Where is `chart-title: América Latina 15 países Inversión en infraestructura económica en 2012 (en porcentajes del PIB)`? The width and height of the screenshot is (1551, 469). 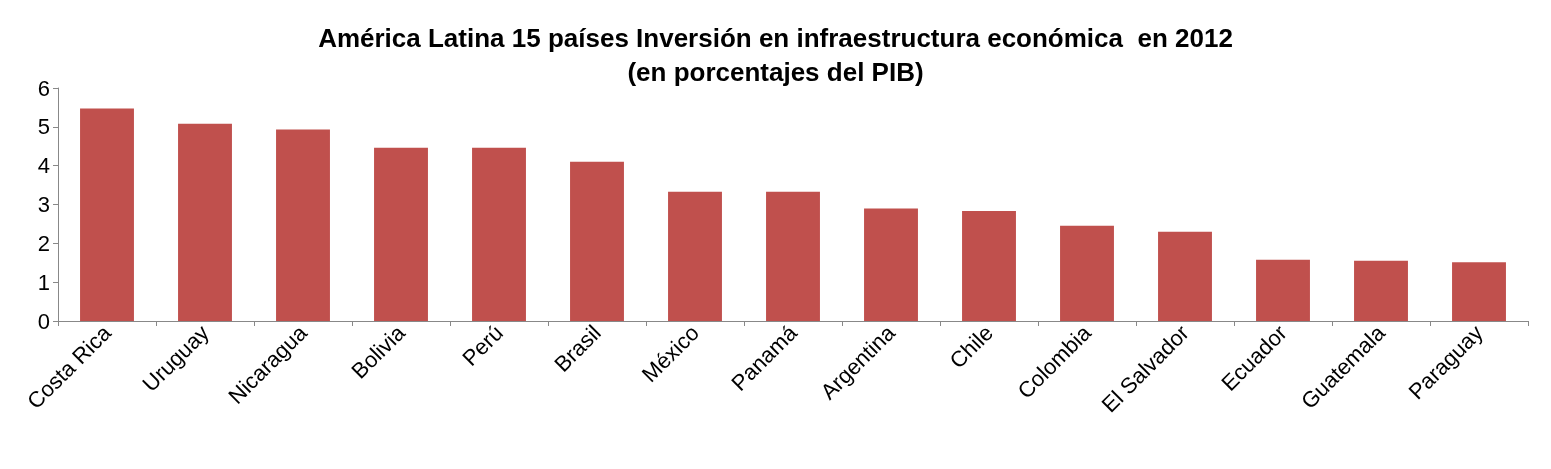
chart-title: América Latina 15 países Inversión en infraestructura económica en 2012 (en porcentajes del PIB) is located at coordinates (775, 55).